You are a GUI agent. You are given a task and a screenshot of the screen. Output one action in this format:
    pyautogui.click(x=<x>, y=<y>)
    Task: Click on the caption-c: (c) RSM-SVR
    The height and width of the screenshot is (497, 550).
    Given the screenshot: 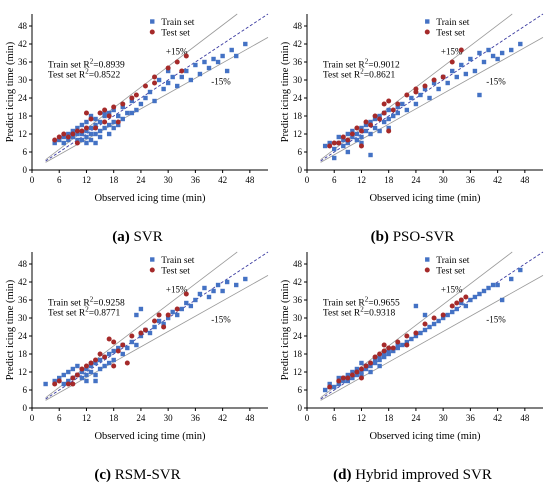 What is the action you would take?
    pyautogui.click(x=137, y=475)
    